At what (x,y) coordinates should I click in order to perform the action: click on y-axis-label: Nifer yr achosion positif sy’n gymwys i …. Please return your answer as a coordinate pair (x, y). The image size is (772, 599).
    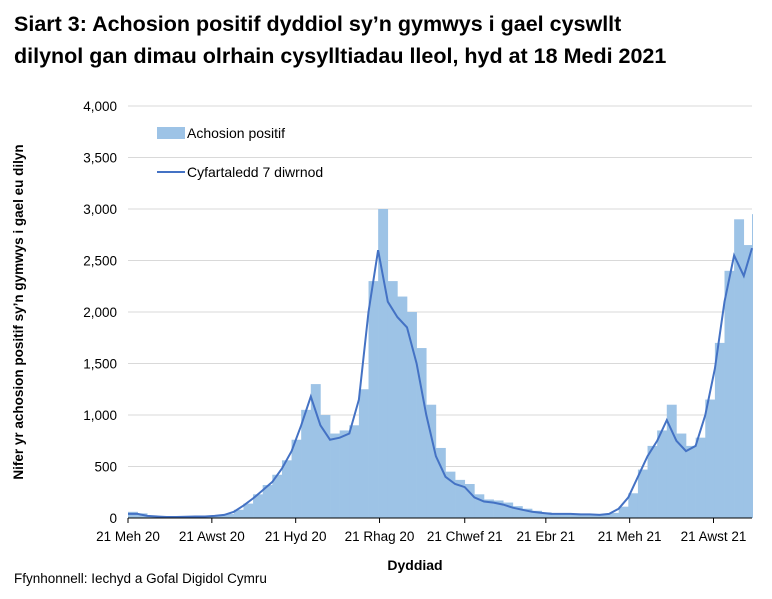
    Looking at the image, I should click on (18, 311).